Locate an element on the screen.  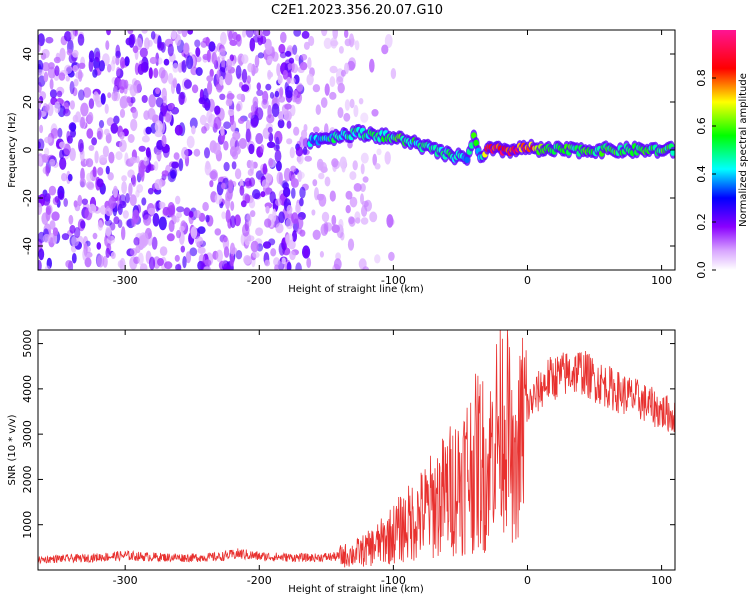
snr-y-tick-label: 5000 is located at coordinates (27, 344).